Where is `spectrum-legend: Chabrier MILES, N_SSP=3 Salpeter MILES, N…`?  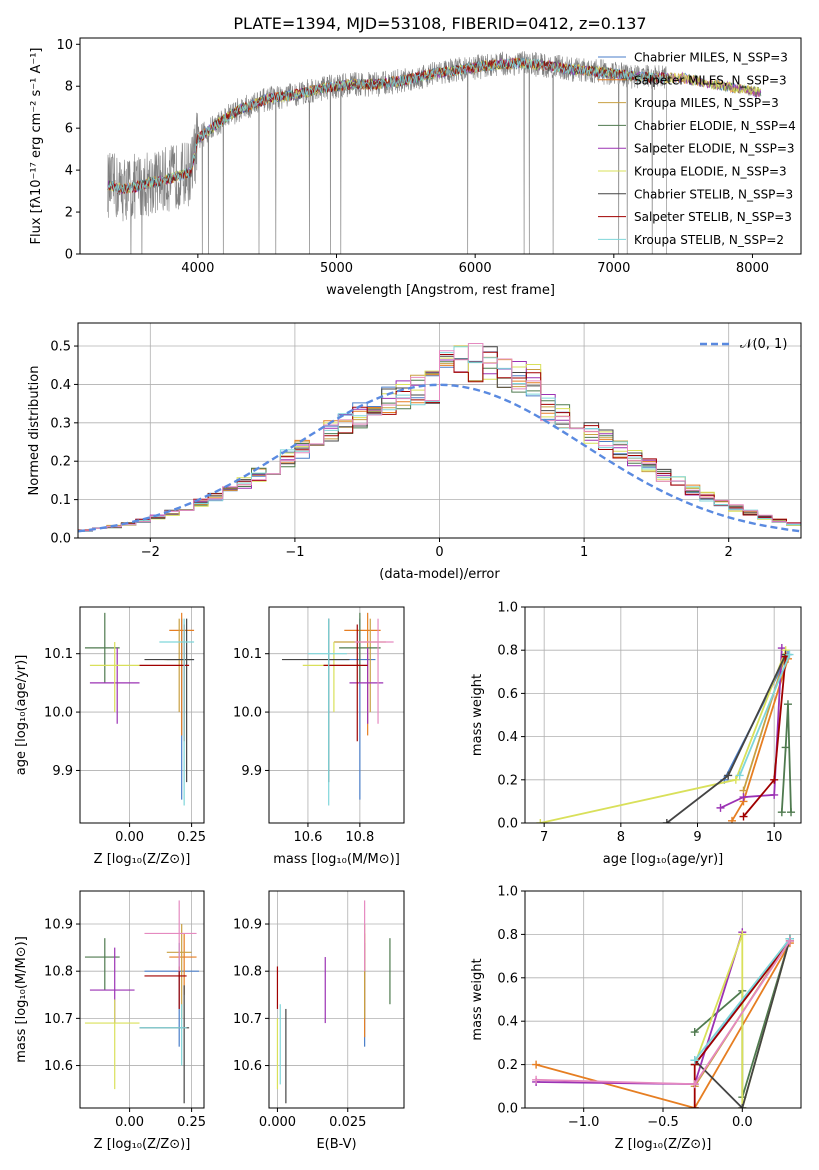
spectrum-legend: Chabrier MILES, N_SSP=3 Salpeter MILES, N… is located at coordinates (697, 149).